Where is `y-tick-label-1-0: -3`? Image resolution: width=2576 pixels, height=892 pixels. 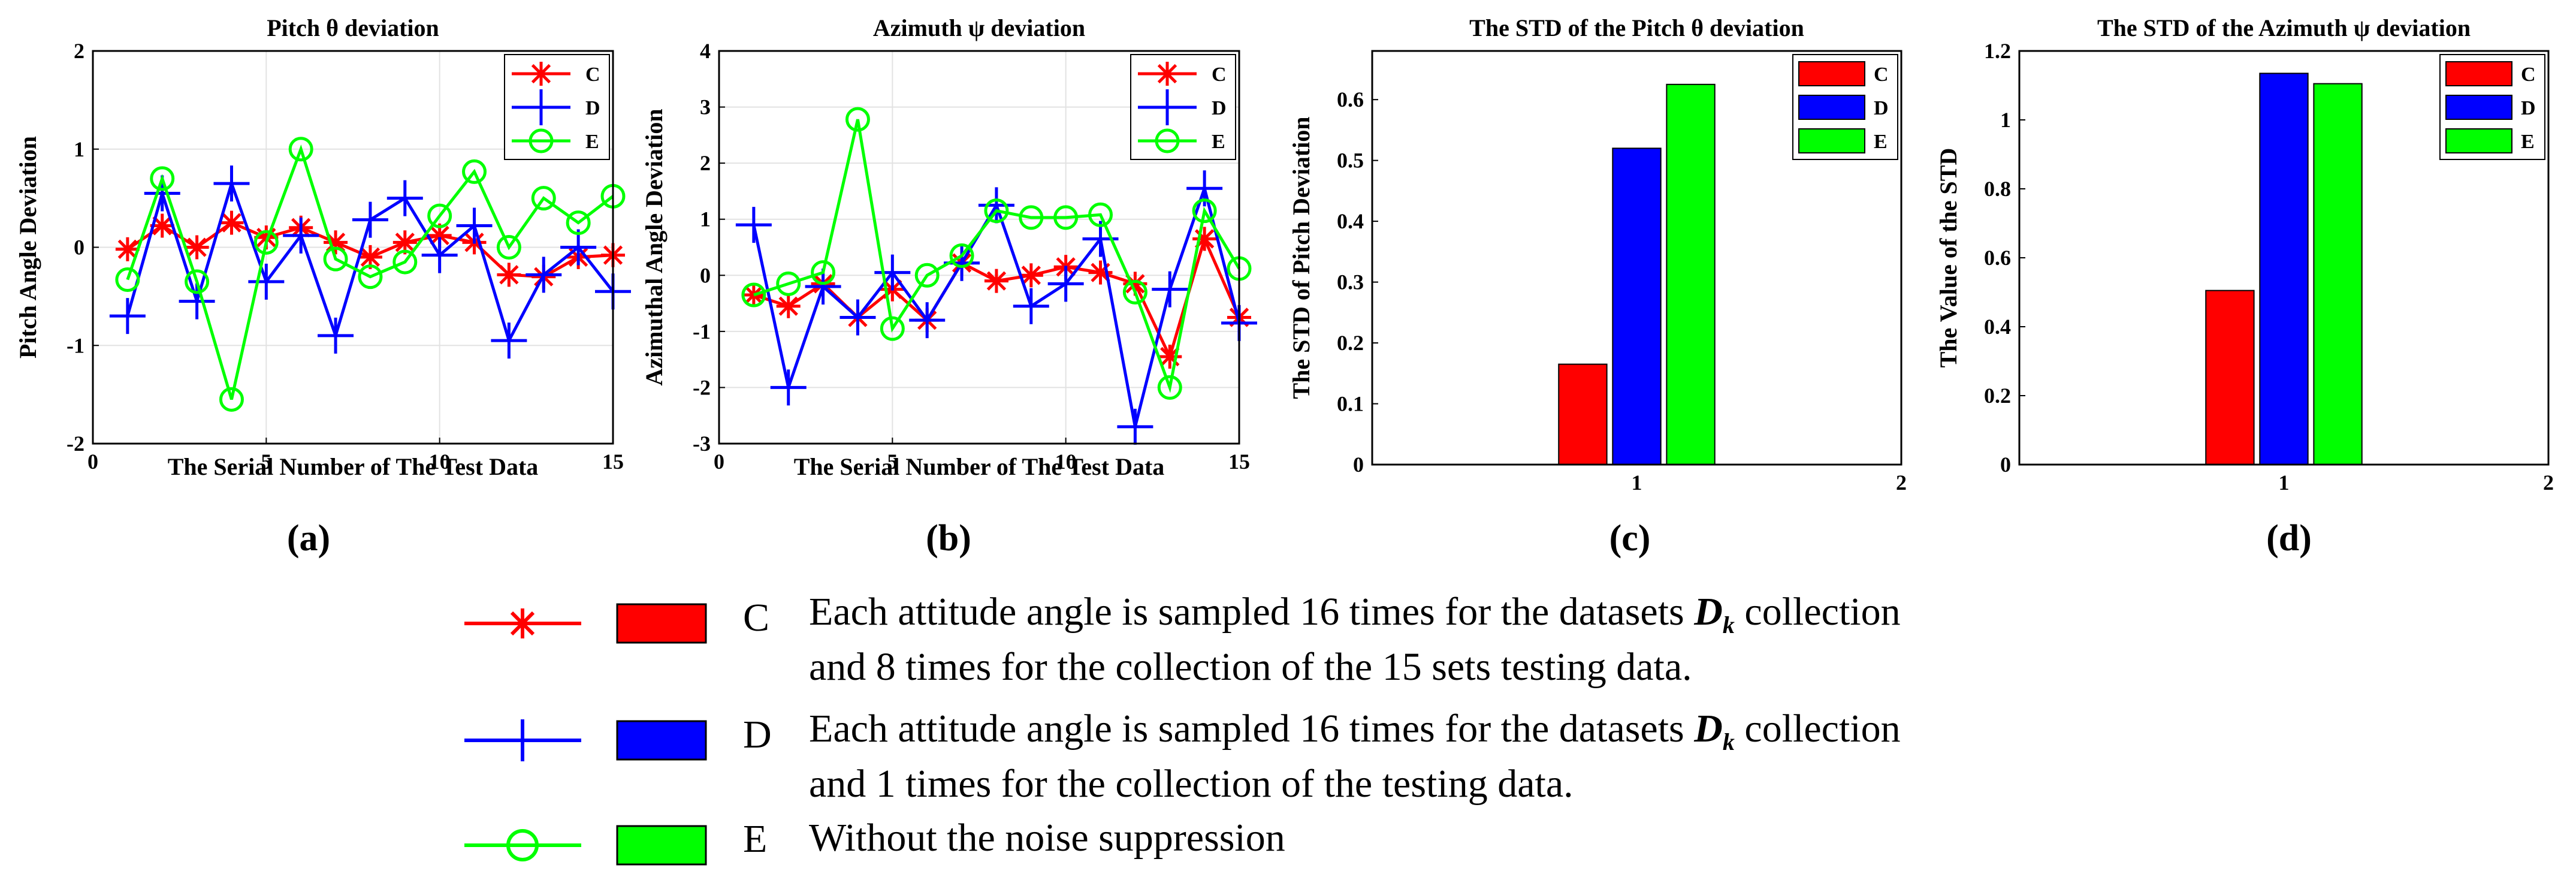
y-tick-label-1-0: -3 is located at coordinates (702, 444).